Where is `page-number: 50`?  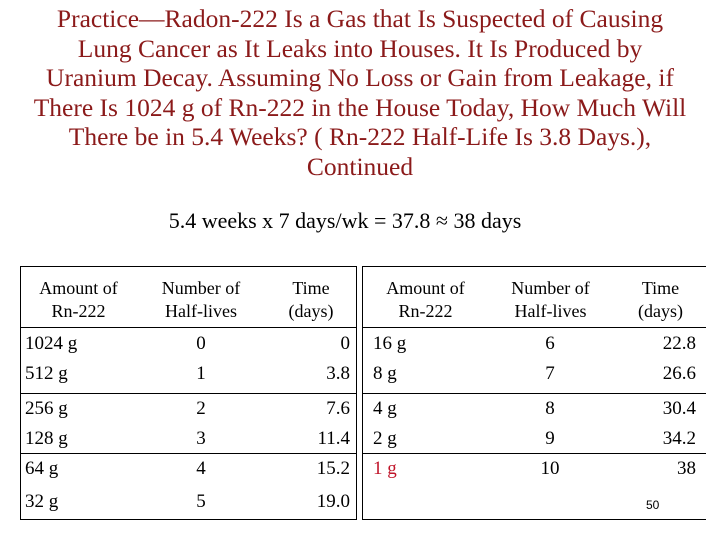
page-number: 50 is located at coordinates (653, 505).